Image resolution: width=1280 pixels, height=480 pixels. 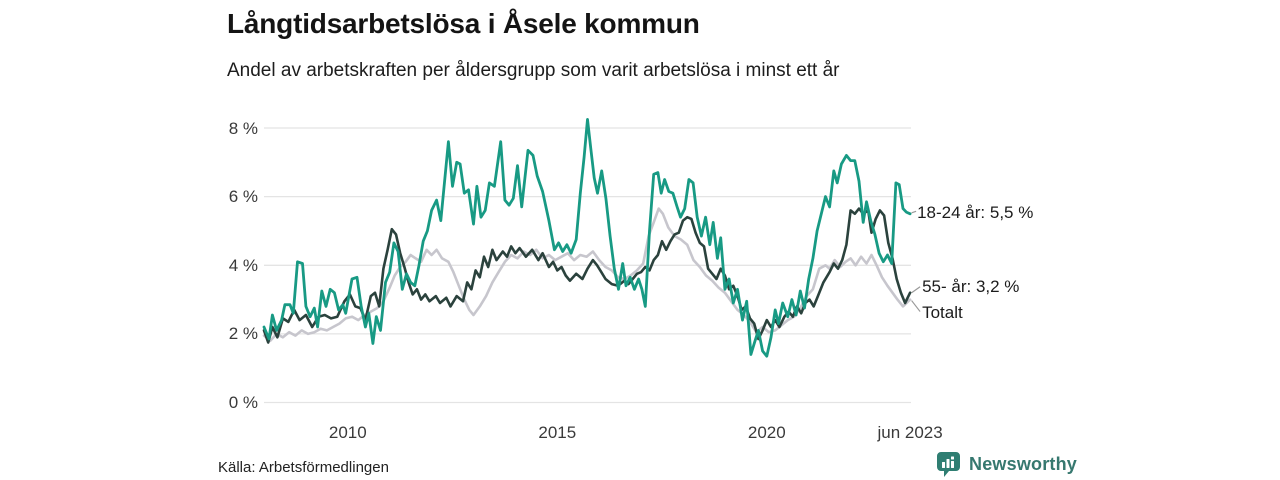 What do you see at coordinates (243, 128) in the screenshot?
I see `y-tick-label: 8 %` at bounding box center [243, 128].